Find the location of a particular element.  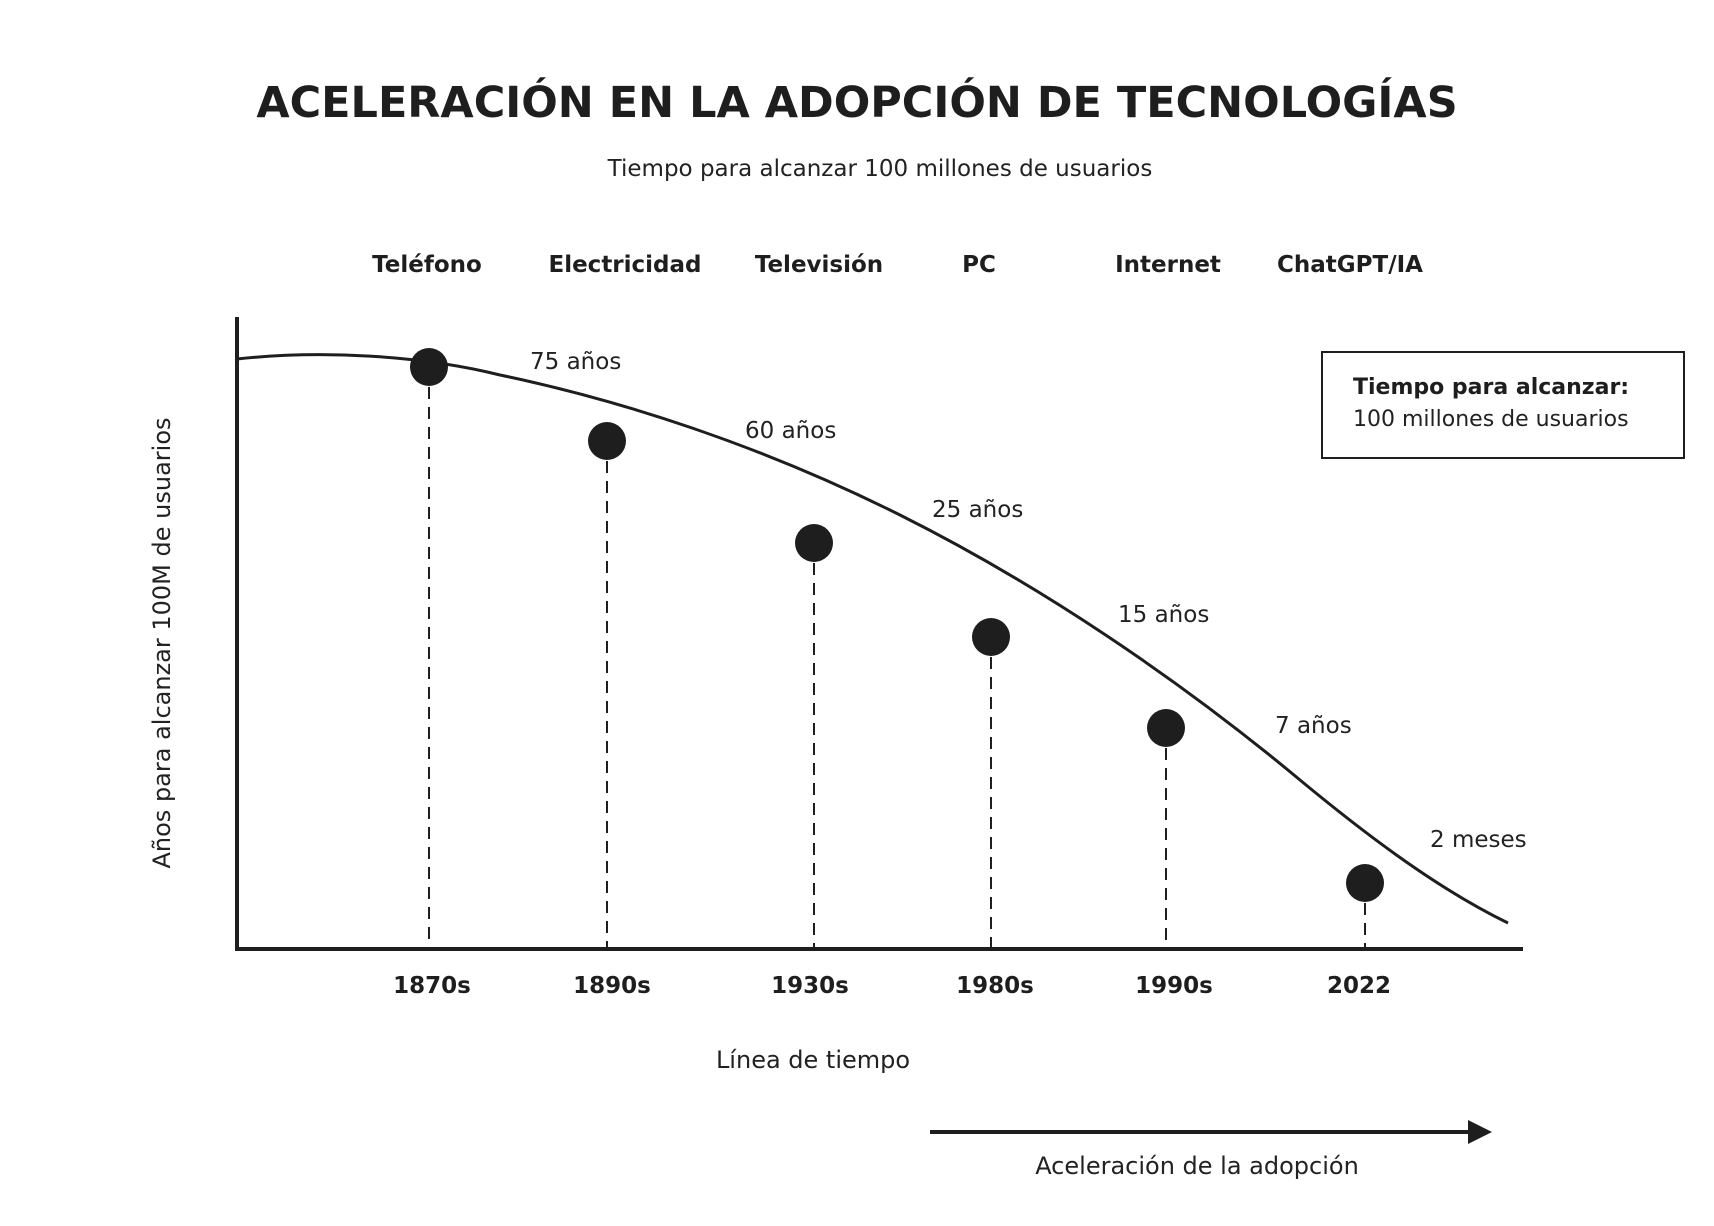

arrow-head is located at coordinates (1480, 1132).